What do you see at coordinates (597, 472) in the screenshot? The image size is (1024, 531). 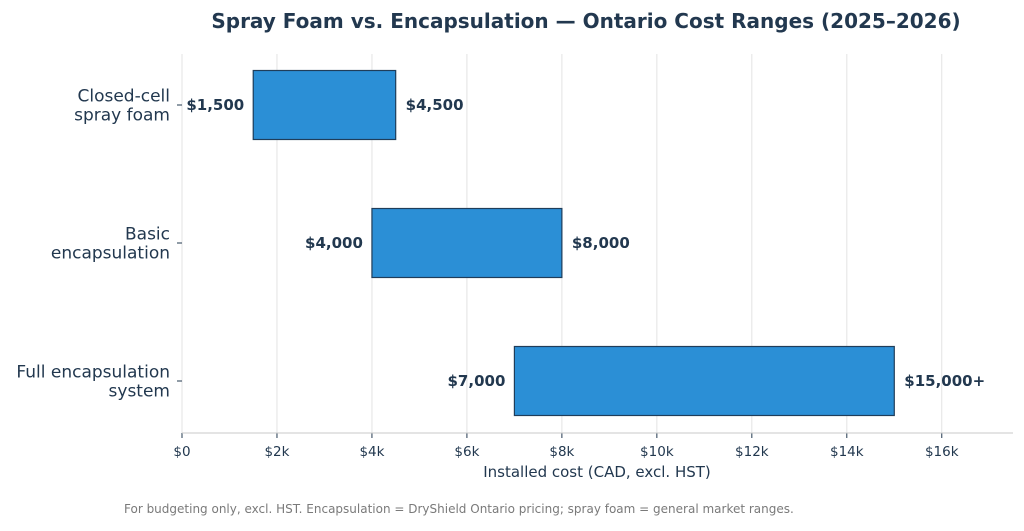 I see `x-axis-title: Installed cost (CAD, excl. HST)` at bounding box center [597, 472].